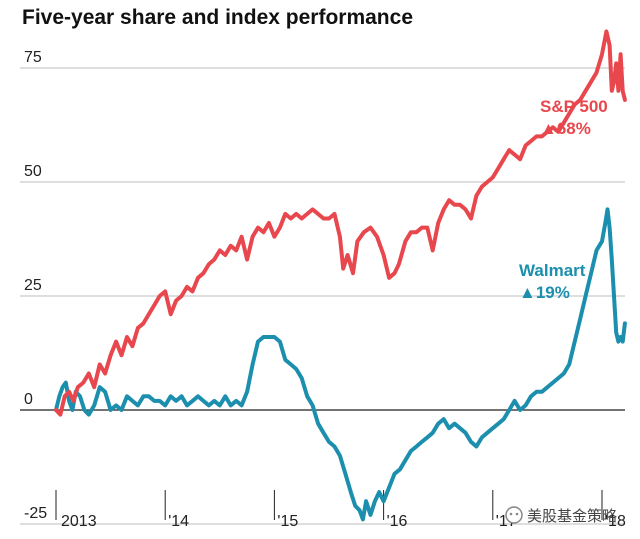  Describe the element at coordinates (33, 171) in the screenshot. I see `y-tick-label: 50` at that location.